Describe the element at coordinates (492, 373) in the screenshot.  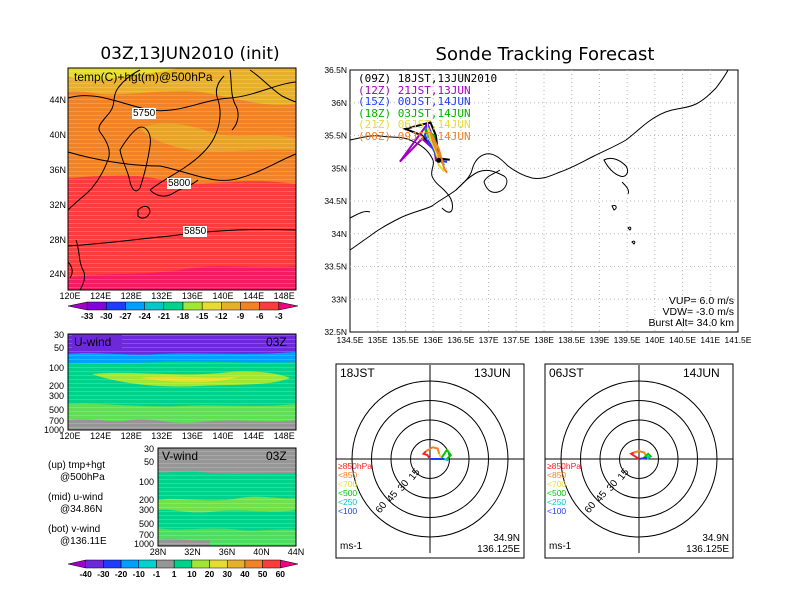
I see `hodo1-date: 13JUN` at that location.